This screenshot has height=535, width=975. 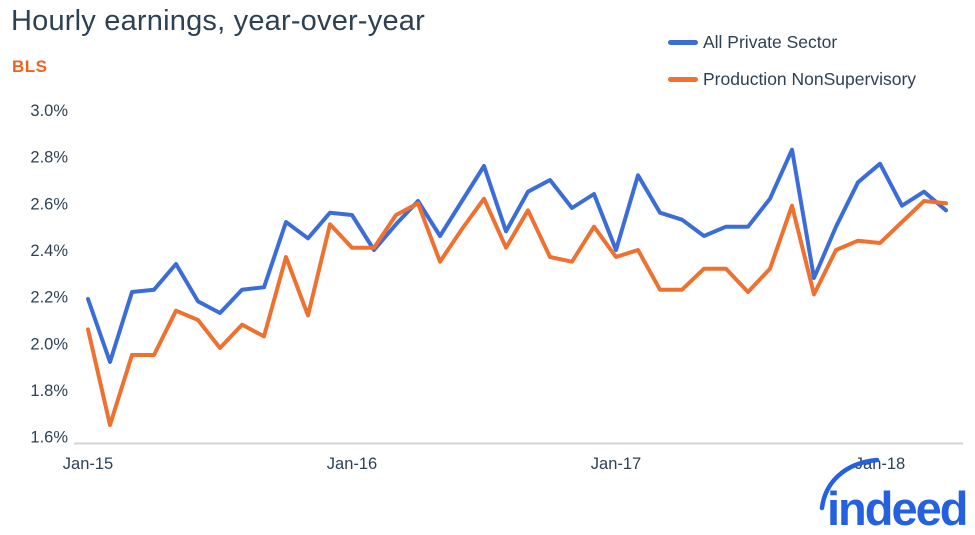 I want to click on x-axis-tick-label: Jan-16, so click(x=352, y=464).